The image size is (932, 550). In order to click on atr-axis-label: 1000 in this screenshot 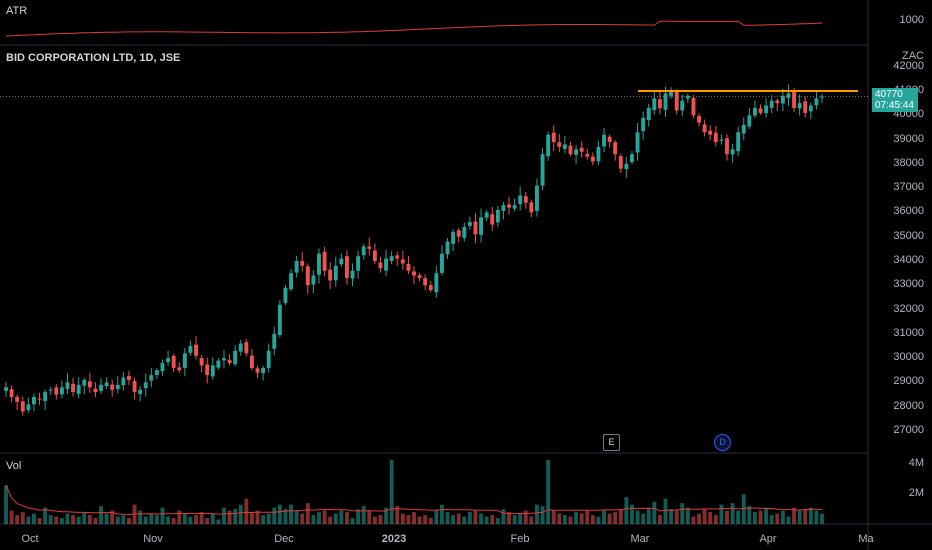, I will do `click(911, 20)`.